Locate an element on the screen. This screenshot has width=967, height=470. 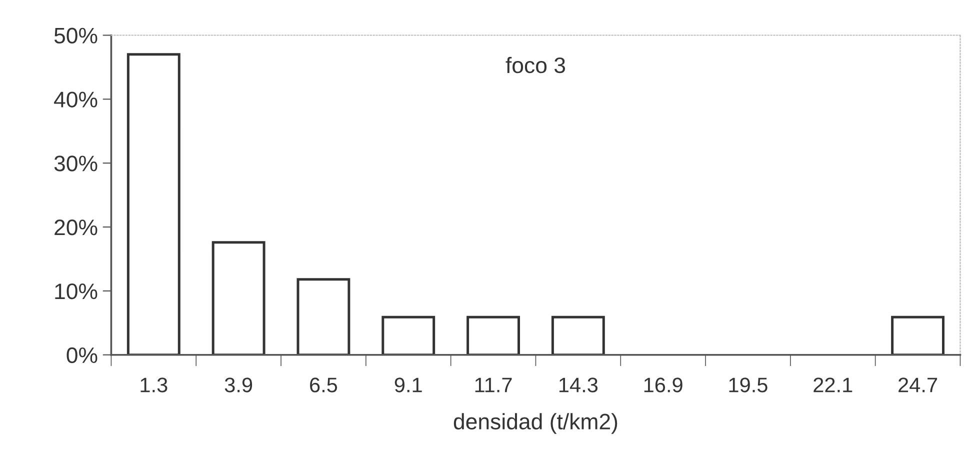
x-tick-label: 14.3 is located at coordinates (578, 385).